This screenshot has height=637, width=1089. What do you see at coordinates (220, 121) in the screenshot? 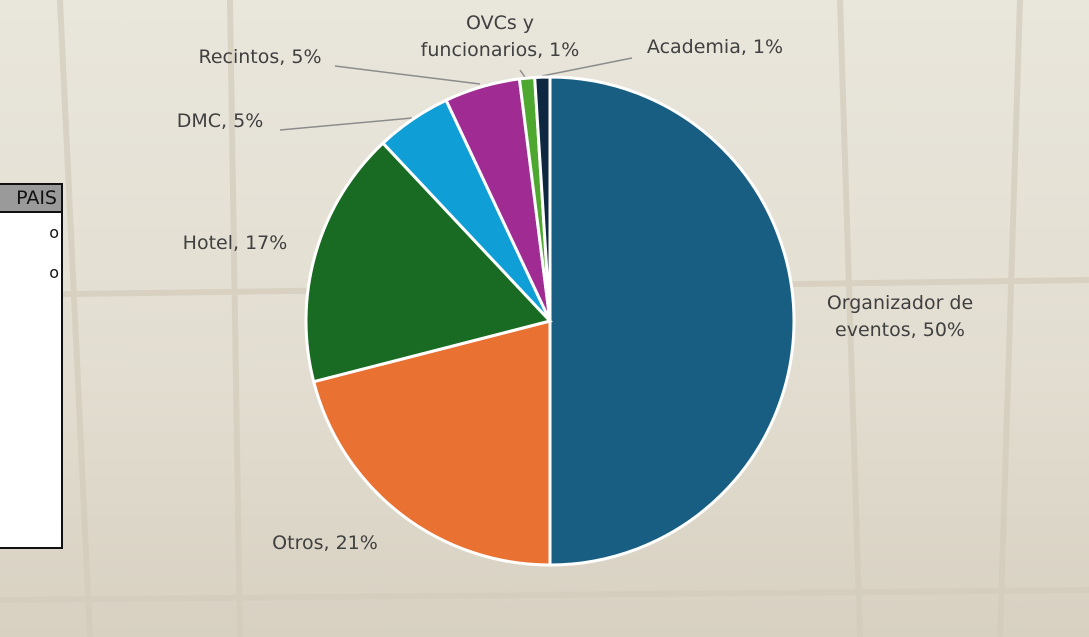
I see `data-label: DMC, 5%` at bounding box center [220, 121].